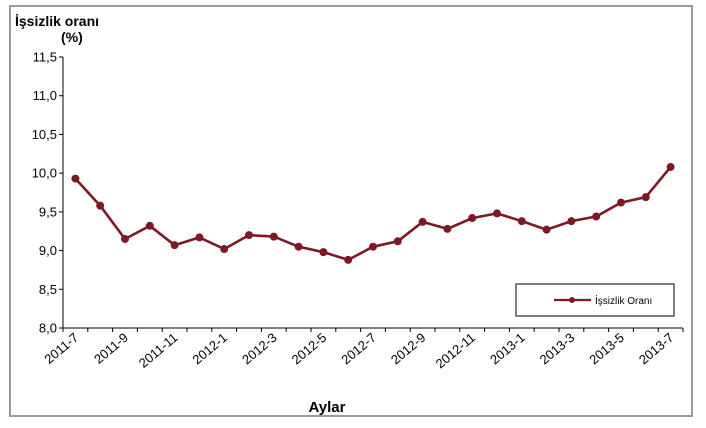  Describe the element at coordinates (408, 349) in the screenshot. I see `x-tick-label: 2012-9` at that location.